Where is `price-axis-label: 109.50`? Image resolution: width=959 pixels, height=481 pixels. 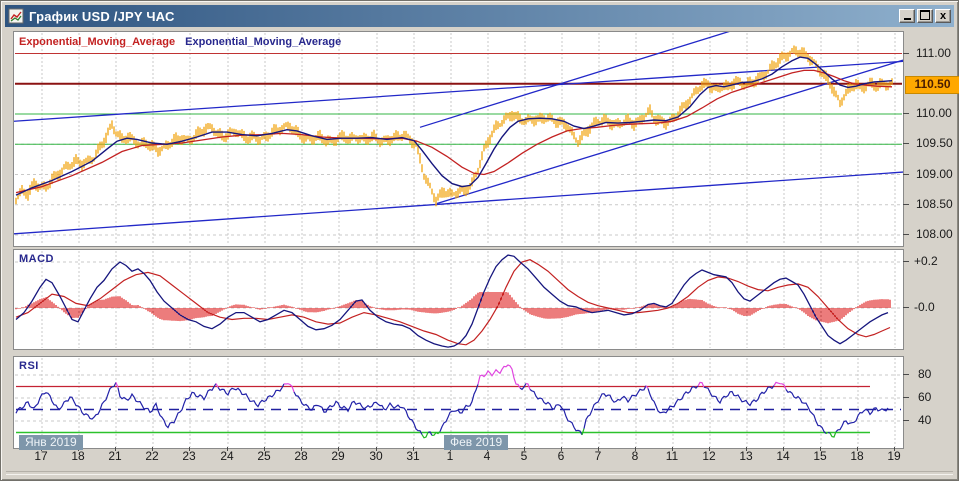 price-axis-label: 109.50 is located at coordinates (934, 143).